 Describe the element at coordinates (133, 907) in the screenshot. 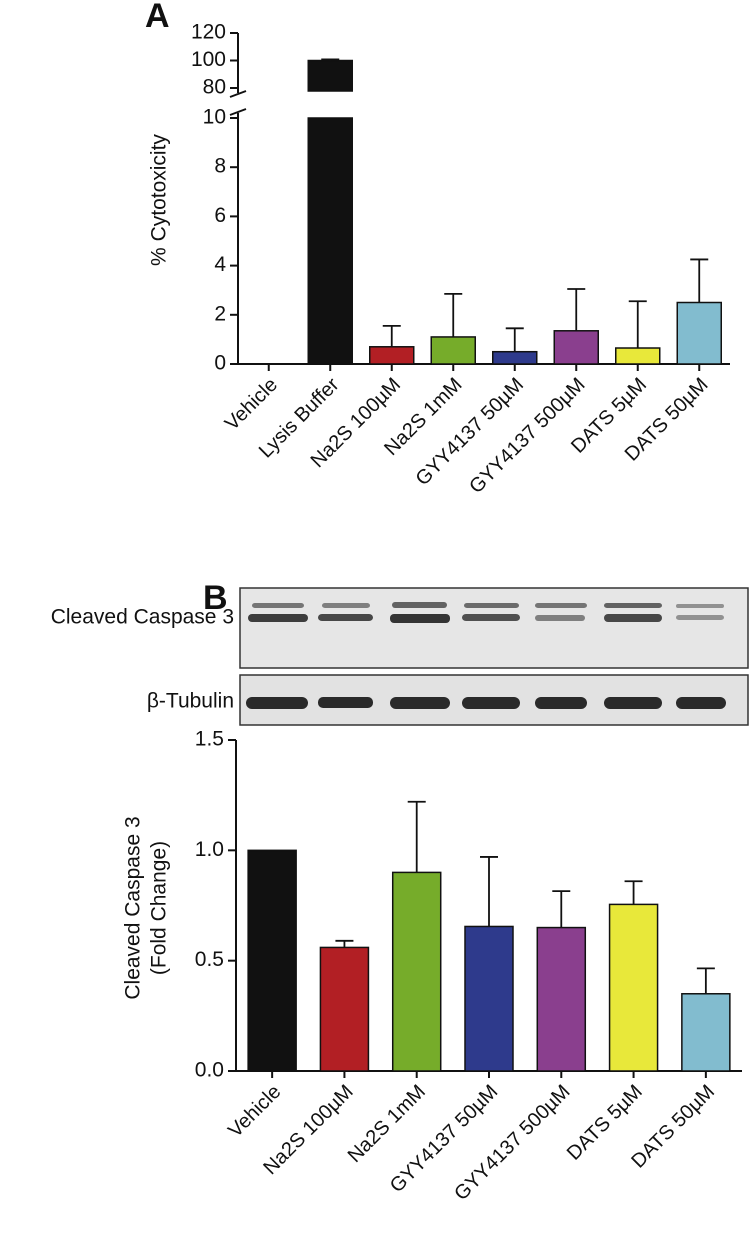

I see `y-axis-label: Cleaved Caspase 3` at that location.